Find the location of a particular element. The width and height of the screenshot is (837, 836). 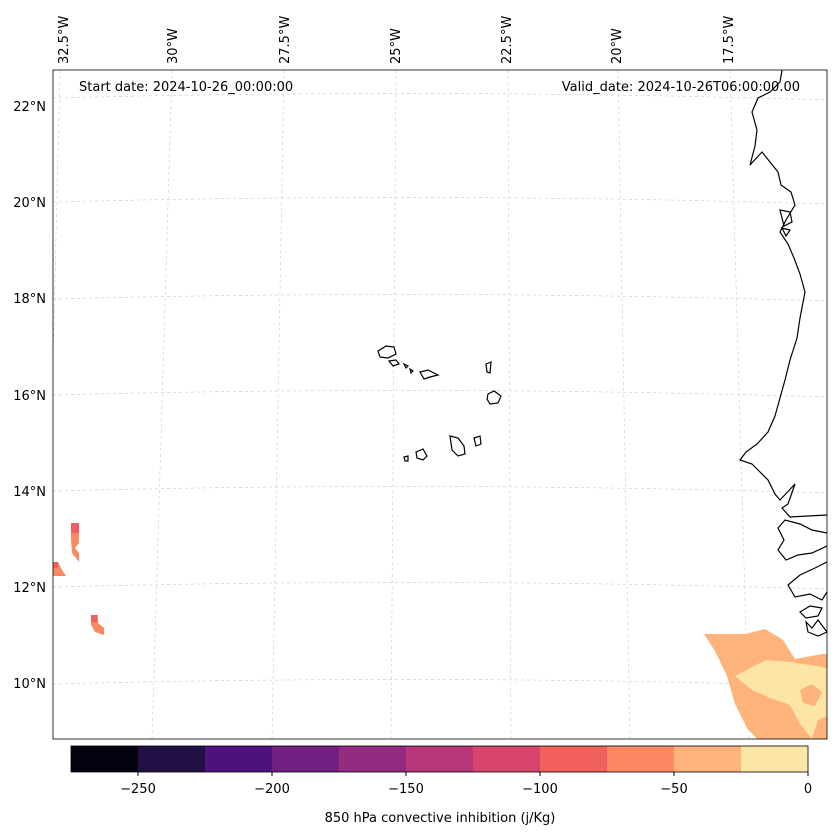

cape-verde-islands is located at coordinates (439, 403).